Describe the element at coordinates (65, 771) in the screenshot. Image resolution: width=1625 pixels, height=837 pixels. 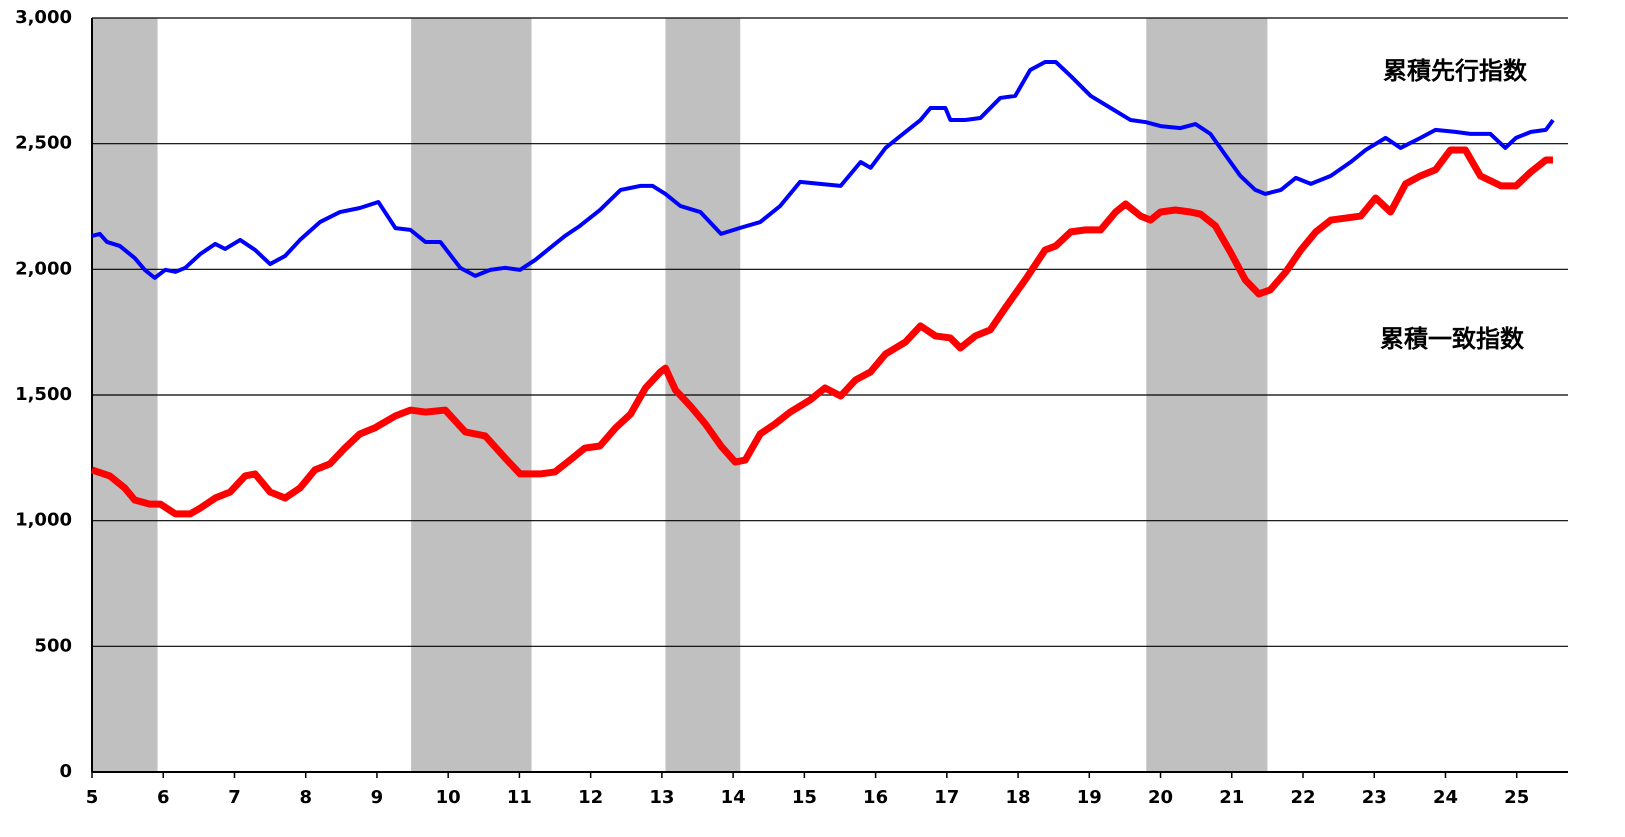
I see `y-tick-label: 0` at that location.